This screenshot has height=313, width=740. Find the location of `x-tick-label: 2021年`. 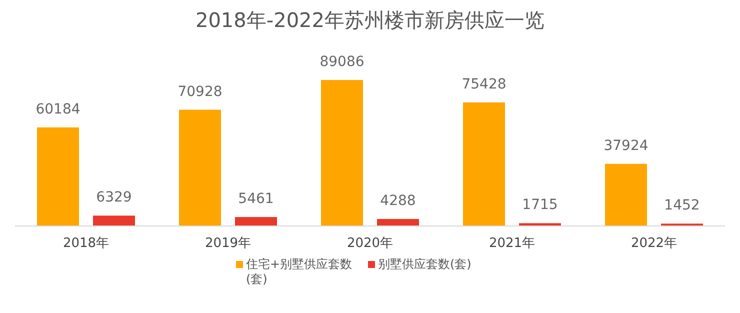

x-tick-label: 2021年 is located at coordinates (512, 243).